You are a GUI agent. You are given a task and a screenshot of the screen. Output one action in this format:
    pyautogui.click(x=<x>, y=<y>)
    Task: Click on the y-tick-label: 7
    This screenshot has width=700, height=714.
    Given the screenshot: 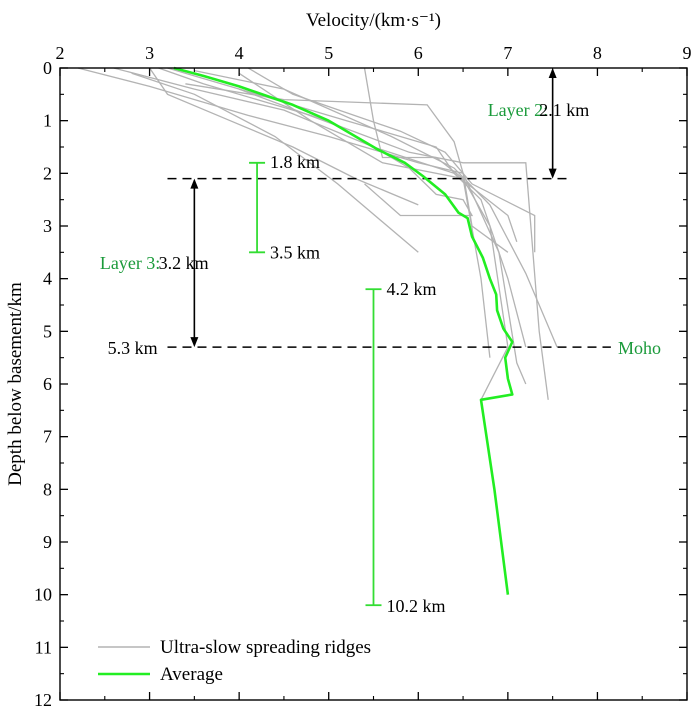 What is the action you would take?
    pyautogui.click(x=47, y=437)
    